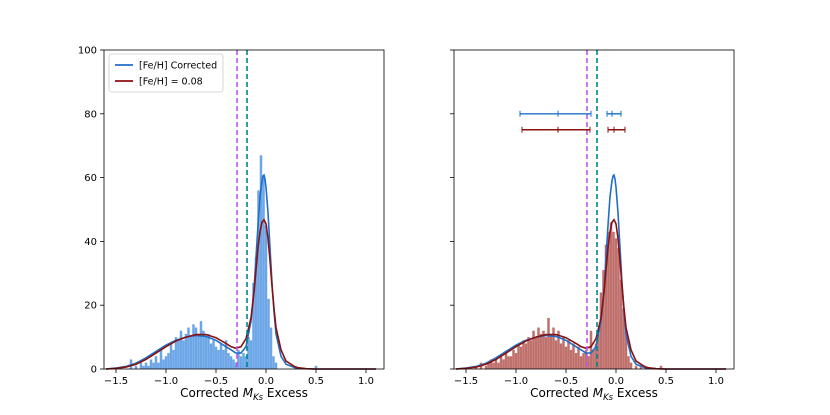 This screenshot has width=830, height=415. I want to click on legend-entry: [Fe/H] = 0.08, so click(159, 82).